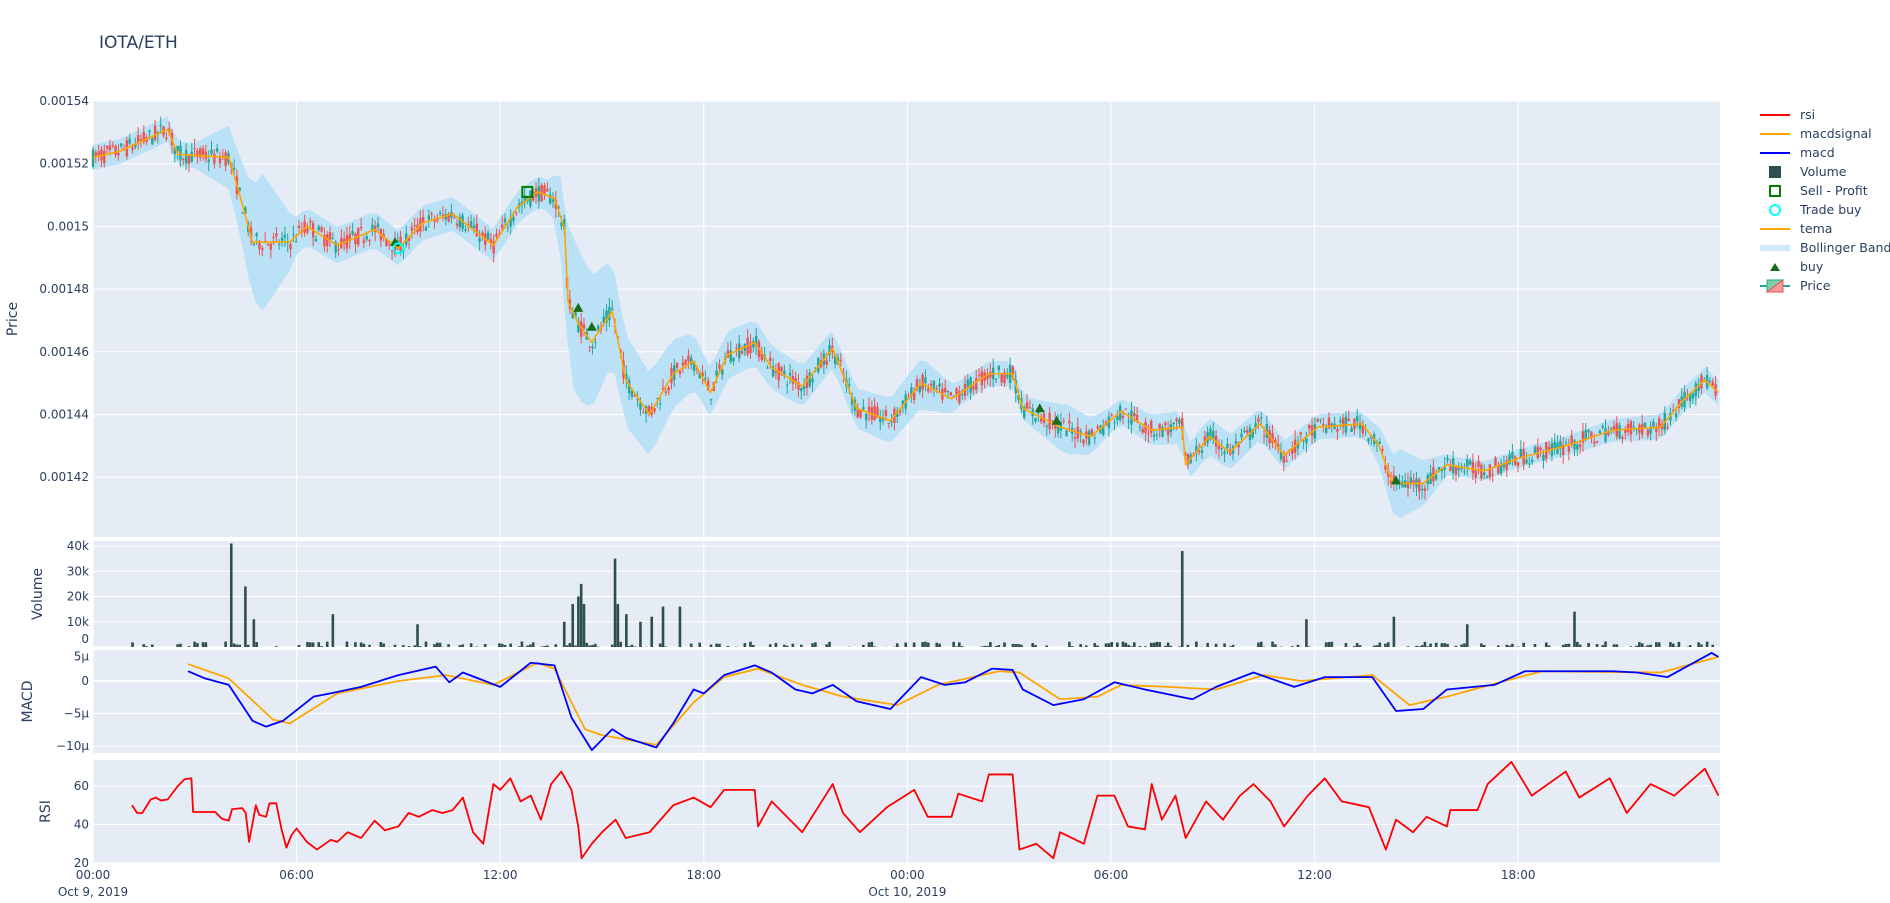 This screenshot has width=1890, height=903. What do you see at coordinates (138, 43) in the screenshot?
I see `chart-title: IOTA/ETH` at bounding box center [138, 43].